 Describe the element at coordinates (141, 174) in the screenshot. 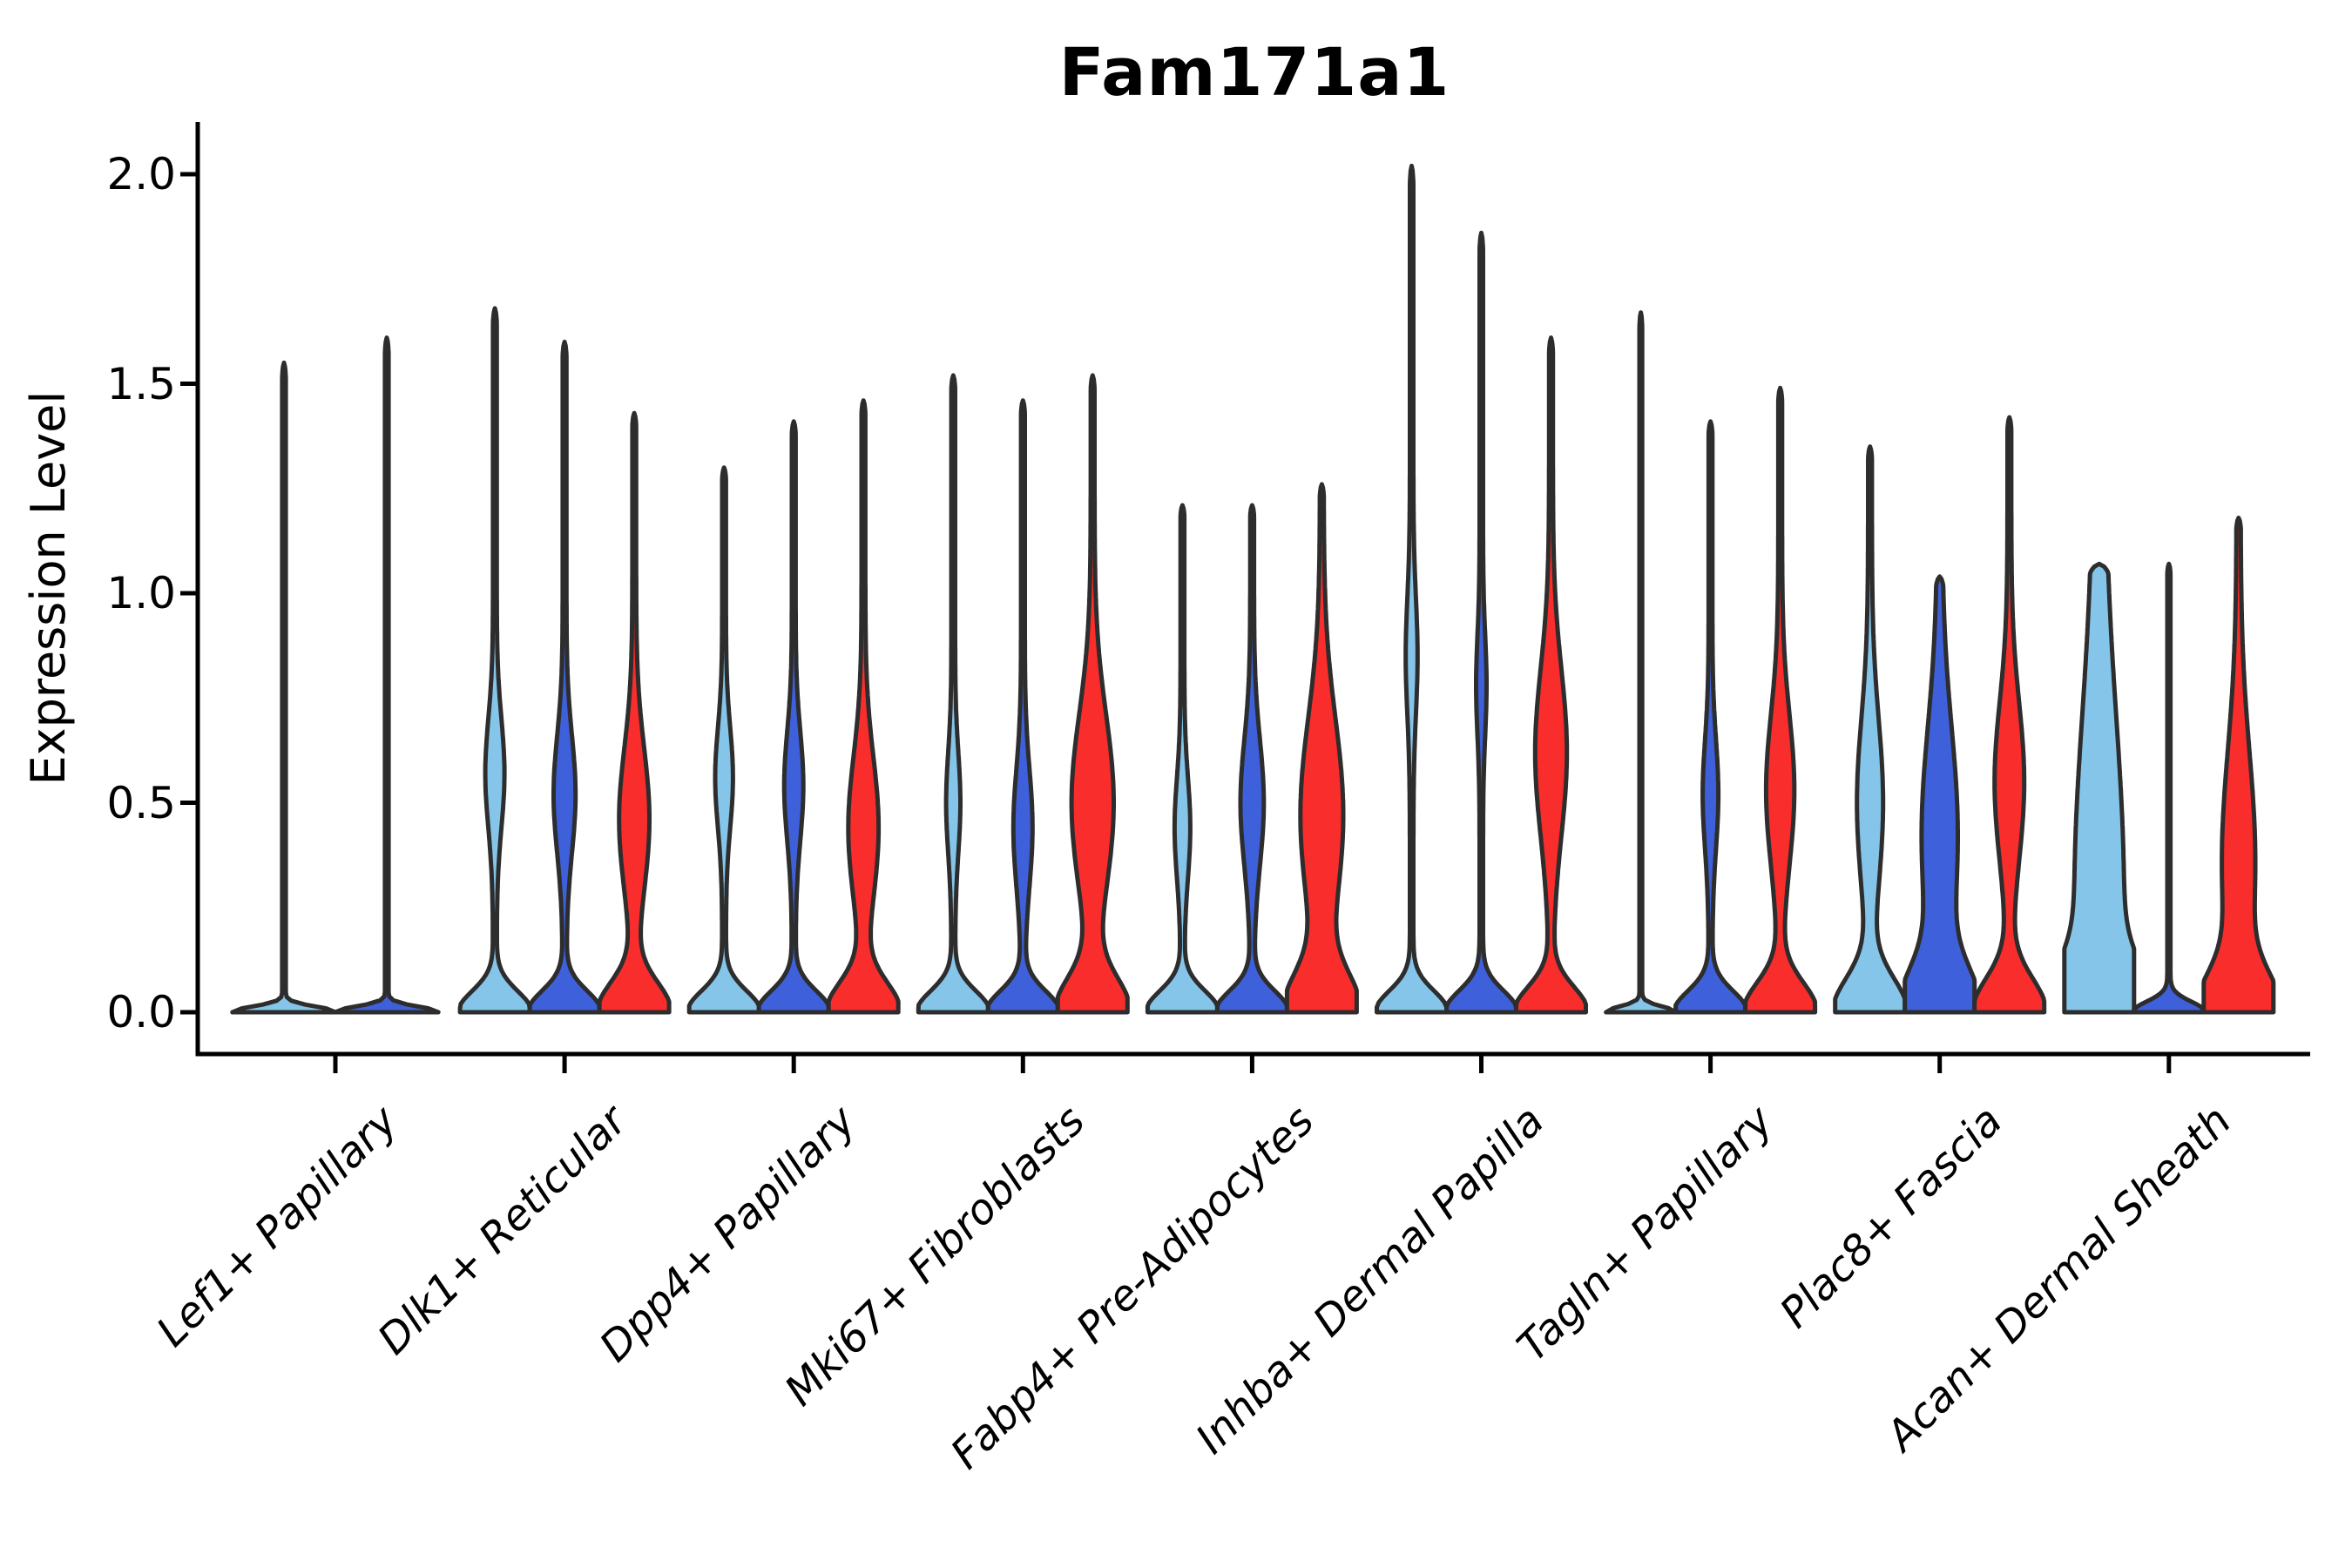

I see `y-tick-label: 2.0` at that location.